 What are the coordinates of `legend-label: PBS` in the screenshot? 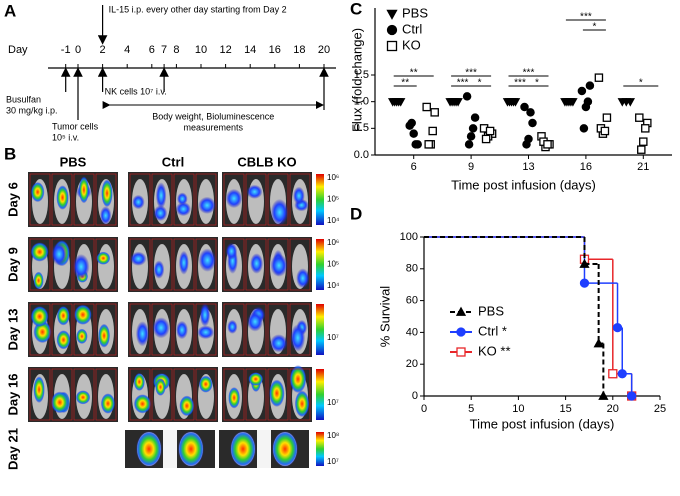 It's located at (415, 12).